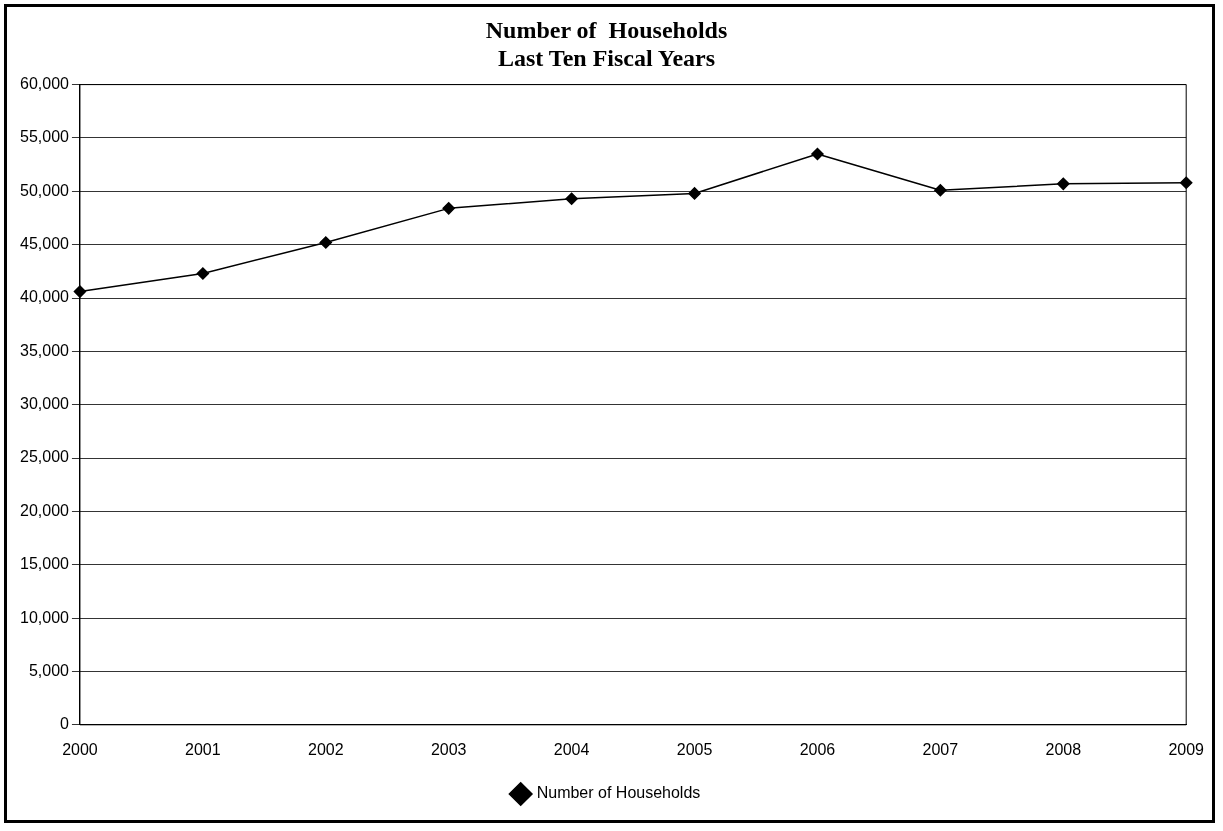 This screenshot has height=831, width=1223. I want to click on x-tick-label: 2000, so click(80, 749).